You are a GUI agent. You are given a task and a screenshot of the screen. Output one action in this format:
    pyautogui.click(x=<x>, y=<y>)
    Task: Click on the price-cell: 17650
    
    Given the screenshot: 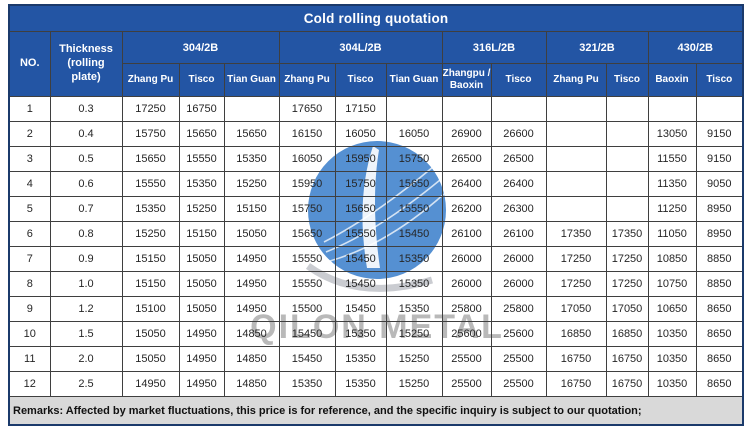 What is the action you would take?
    pyautogui.click(x=307, y=109)
    